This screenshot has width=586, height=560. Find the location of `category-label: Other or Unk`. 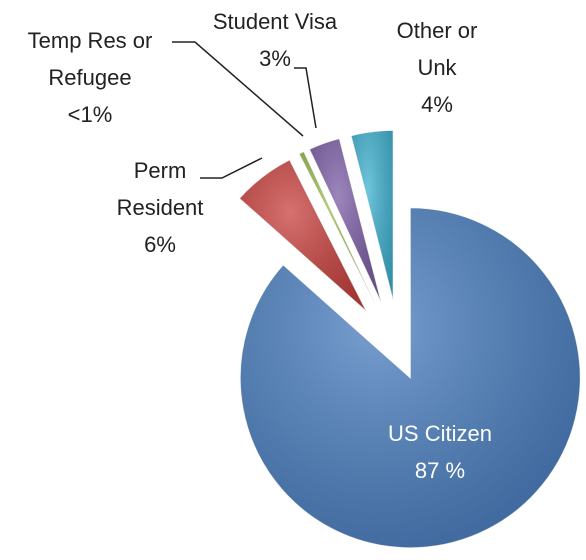

category-label: Other or Unk is located at coordinates (437, 49).